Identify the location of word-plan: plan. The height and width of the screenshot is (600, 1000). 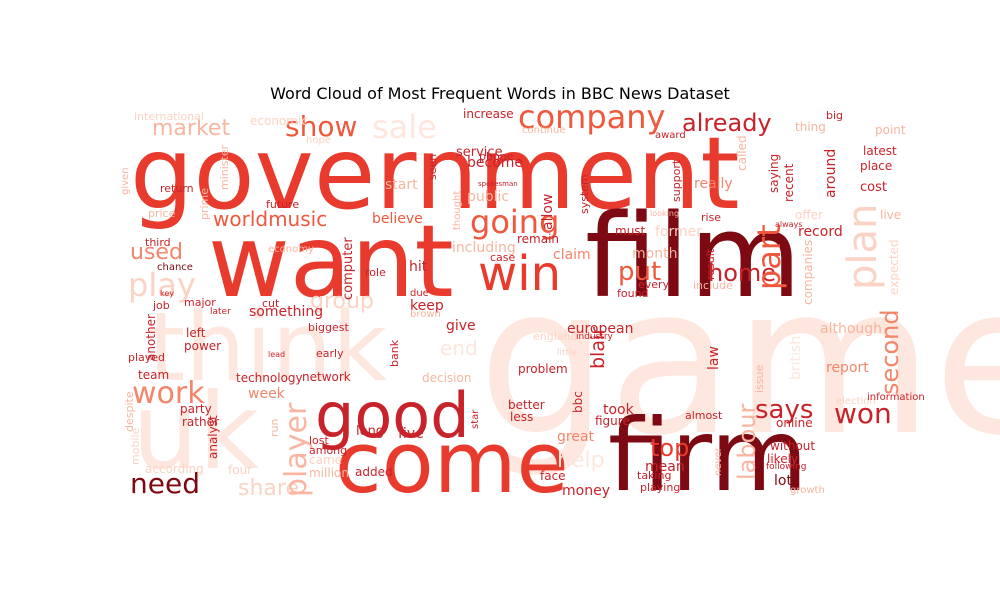
(863, 247).